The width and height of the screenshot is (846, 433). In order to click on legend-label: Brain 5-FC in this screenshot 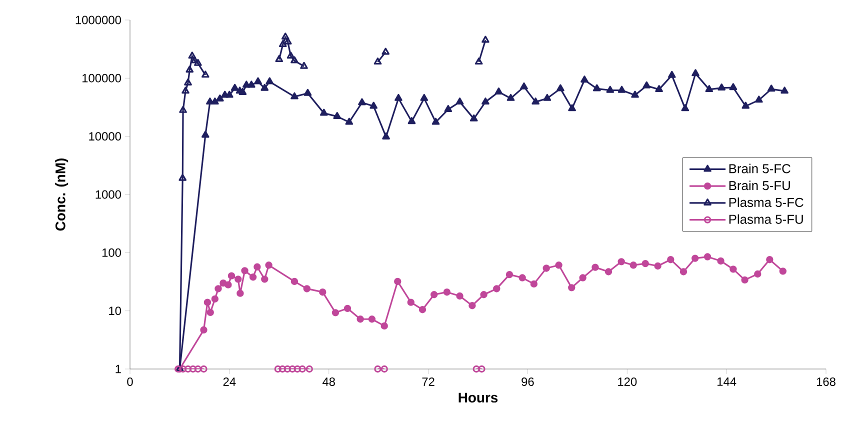, I will do `click(759, 169)`.